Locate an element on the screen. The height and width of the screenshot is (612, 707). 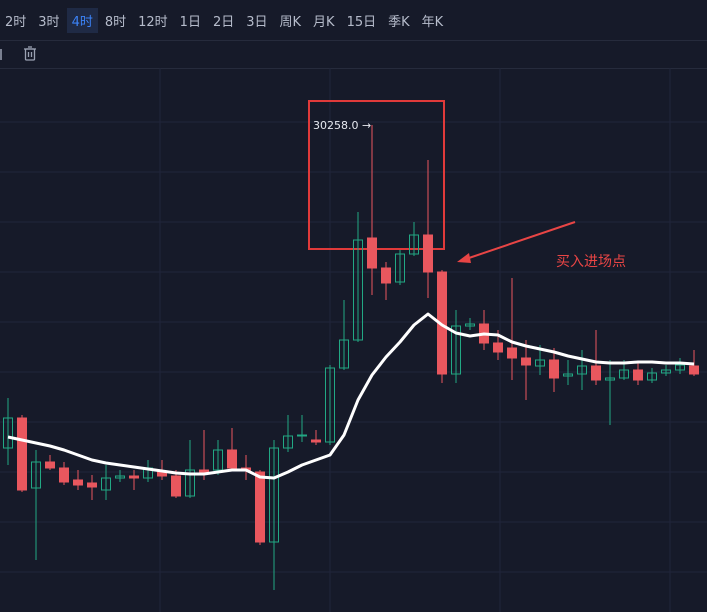
interval-button: 年K is located at coordinates (432, 22).